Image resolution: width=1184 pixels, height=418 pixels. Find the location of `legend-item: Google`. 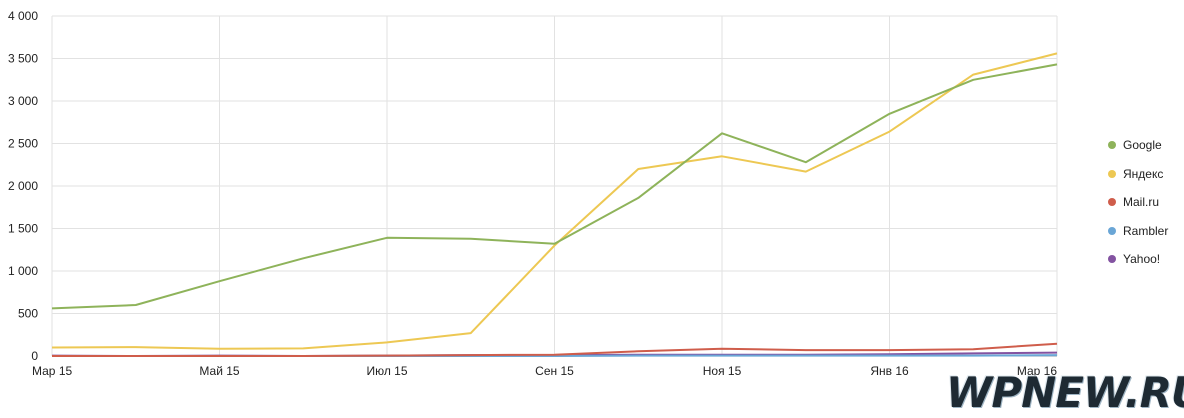

legend-item: Google is located at coordinates (1138, 145).